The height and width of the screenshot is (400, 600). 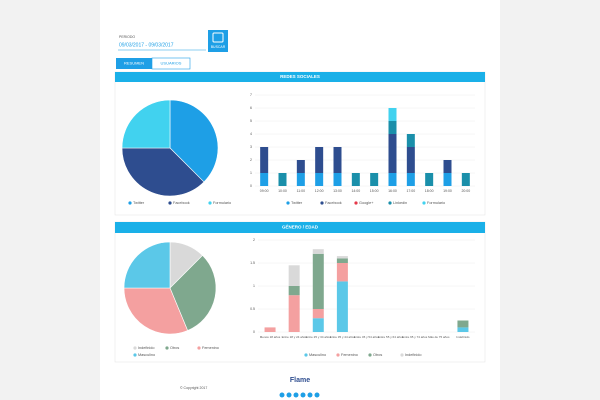 I want to click on y-tick-label: 0.5, so click(x=252, y=309).